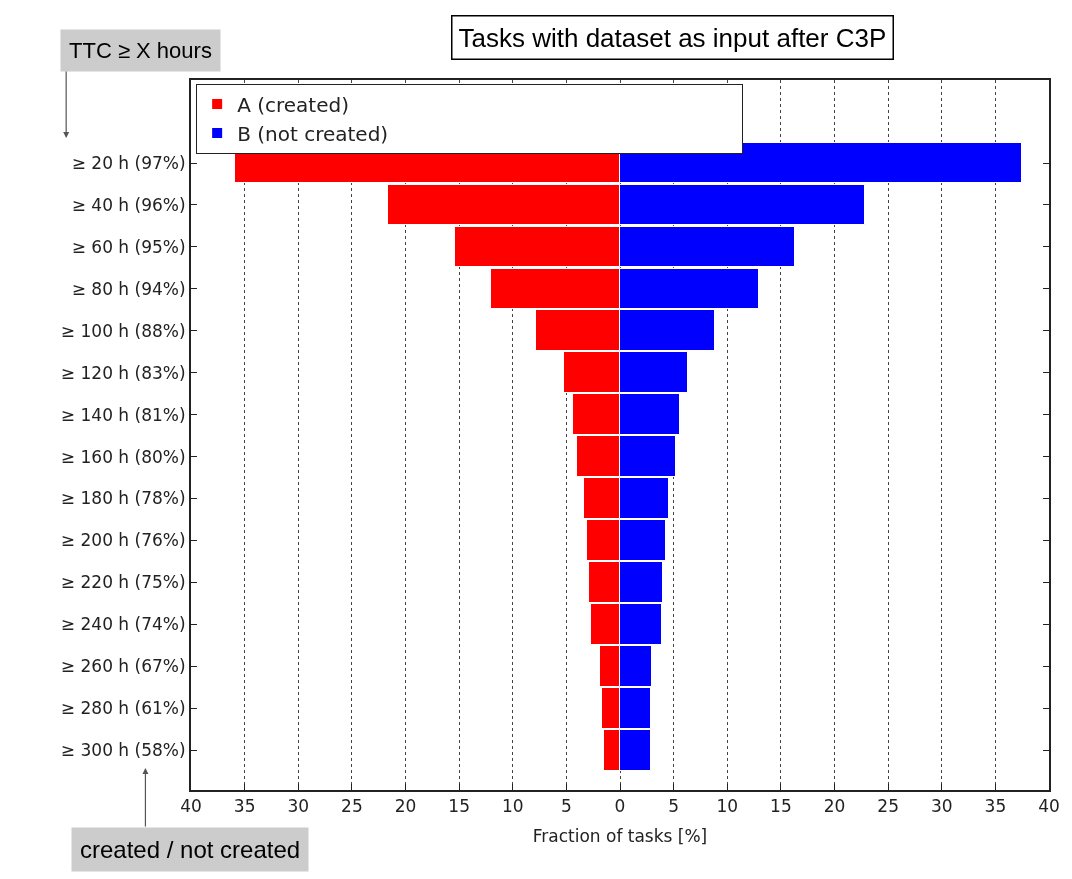 The height and width of the screenshot is (879, 1072). Describe the element at coordinates (123, 414) in the screenshot. I see `y-tick-label: ≥ 140 h (81%)` at that location.